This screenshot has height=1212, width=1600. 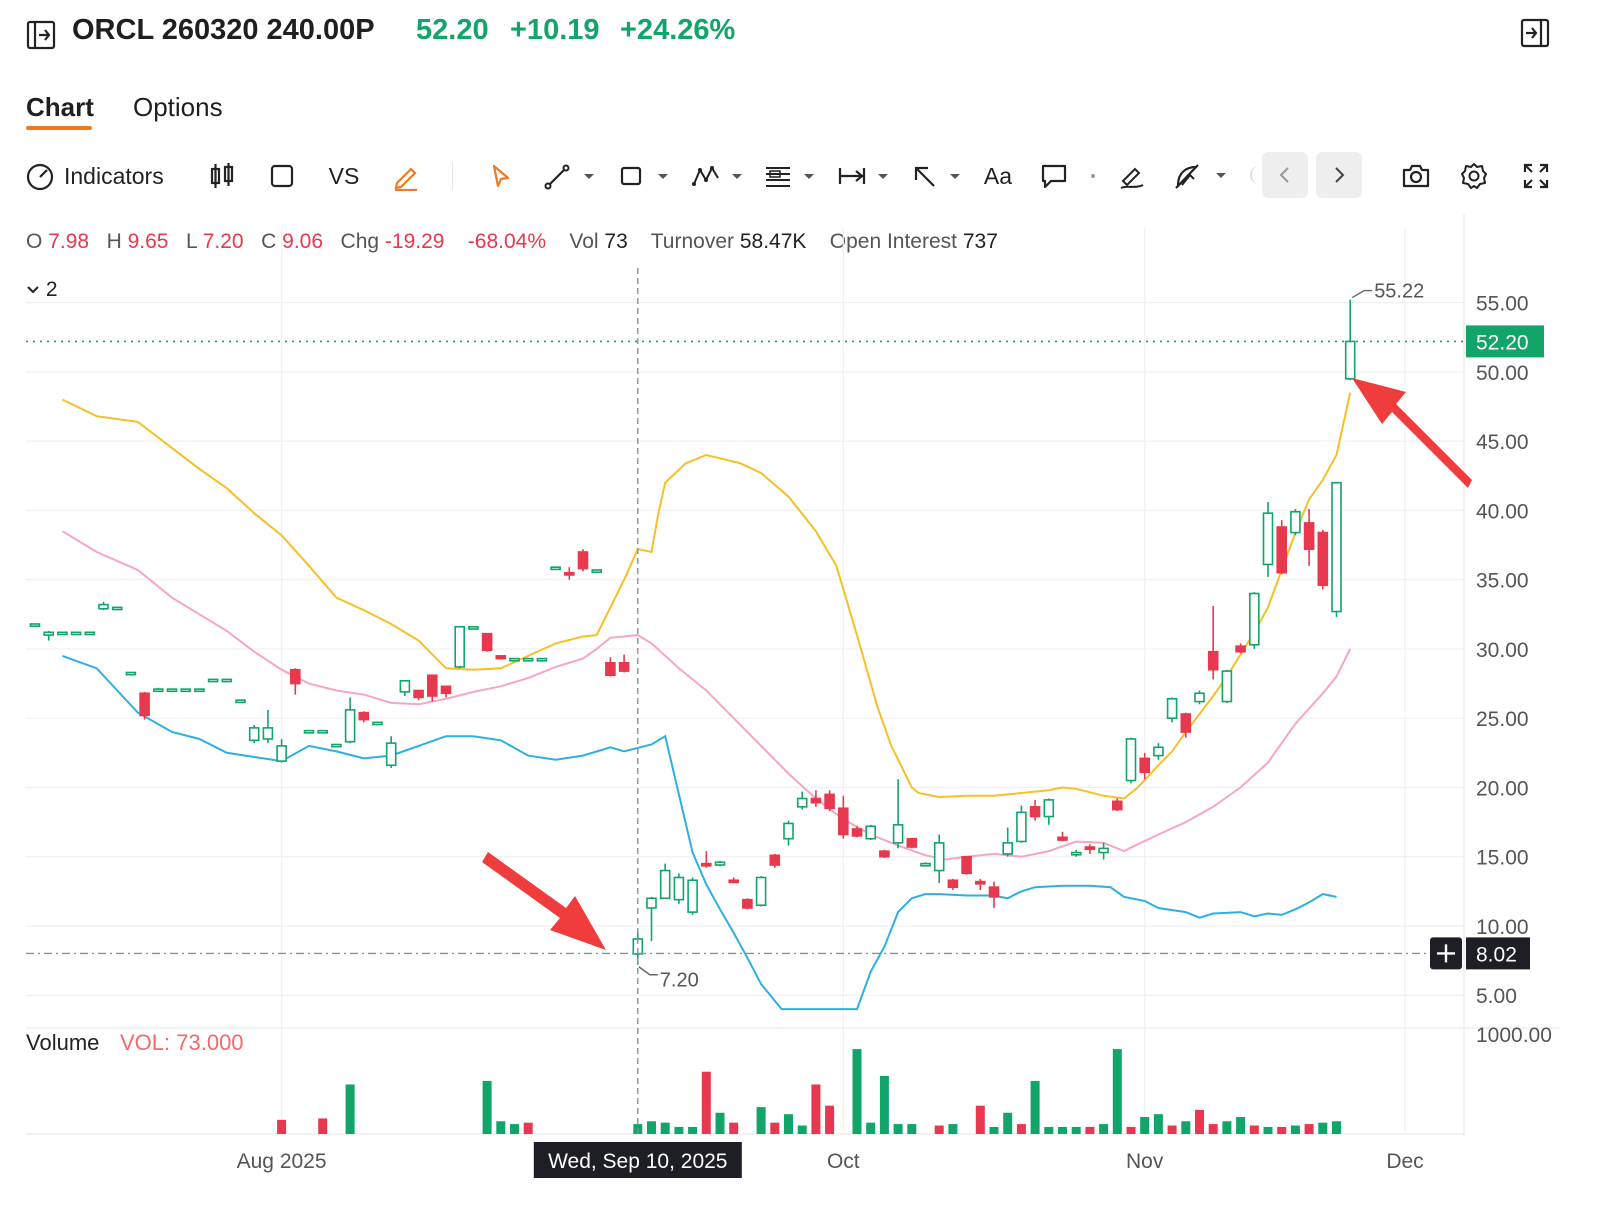 I want to click on arrow-tool-button, so click(x=936, y=176).